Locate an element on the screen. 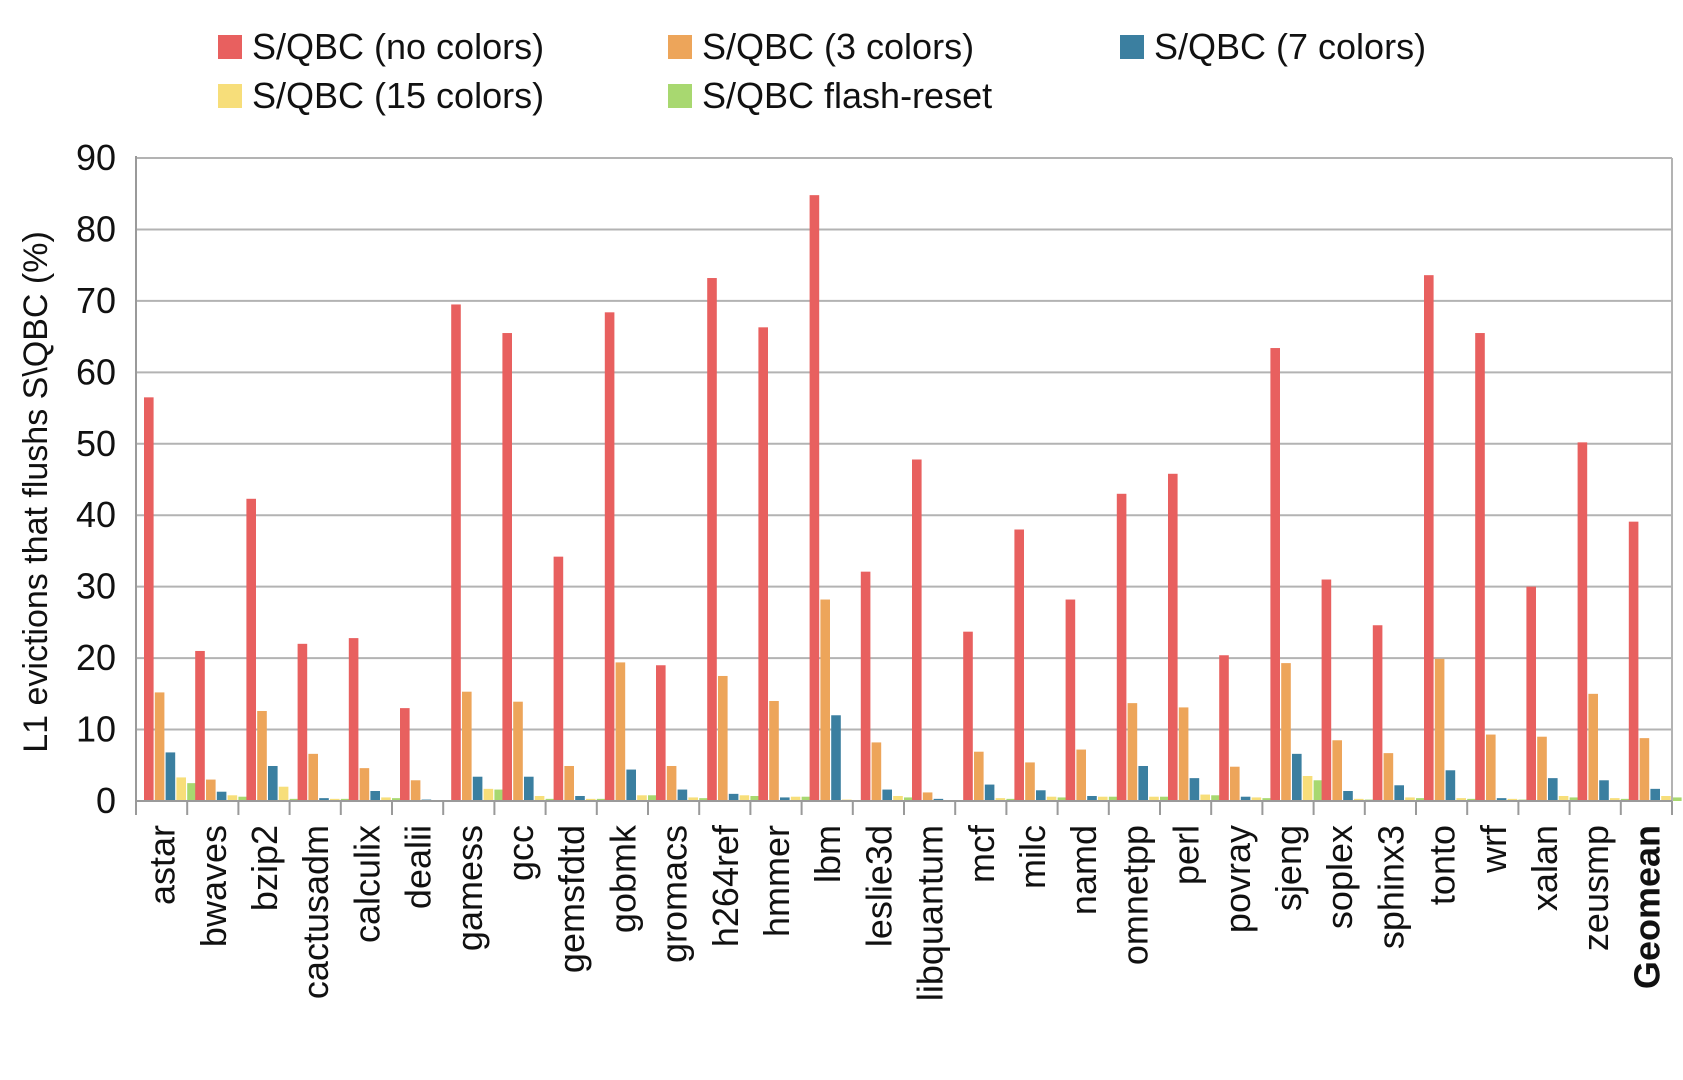  x-tick-label: gamess is located at coordinates (469, 888).